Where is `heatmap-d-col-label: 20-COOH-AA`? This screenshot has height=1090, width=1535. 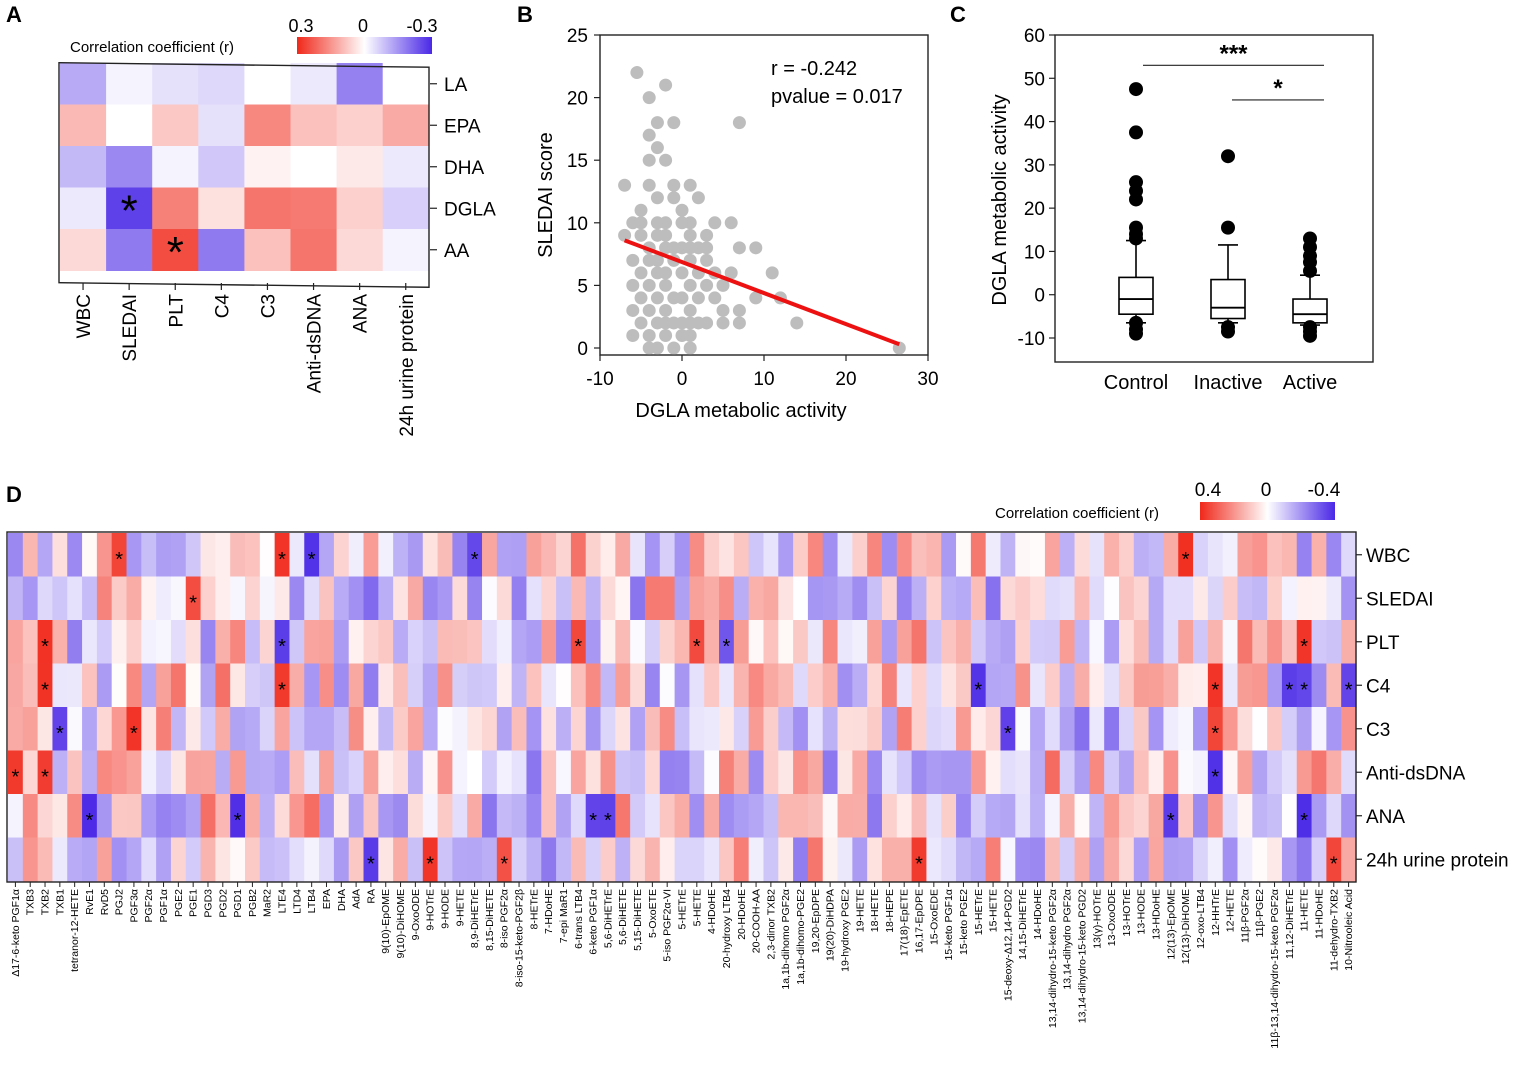
heatmap-d-col-label: 20-COOH-AA is located at coordinates (757, 921).